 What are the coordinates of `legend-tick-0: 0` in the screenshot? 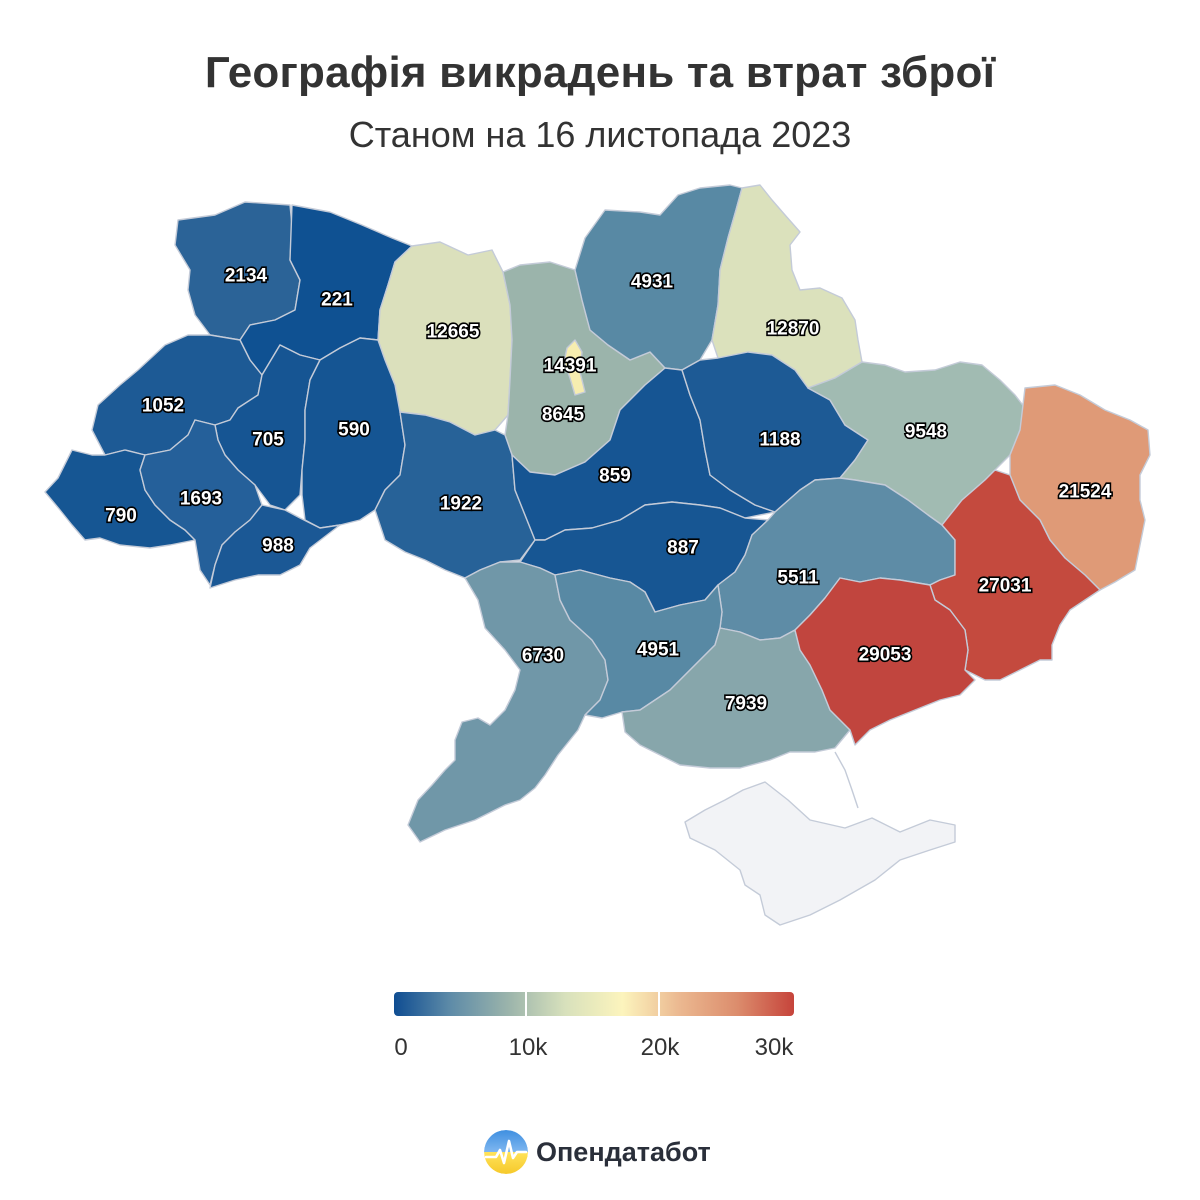 It's located at (401, 1047).